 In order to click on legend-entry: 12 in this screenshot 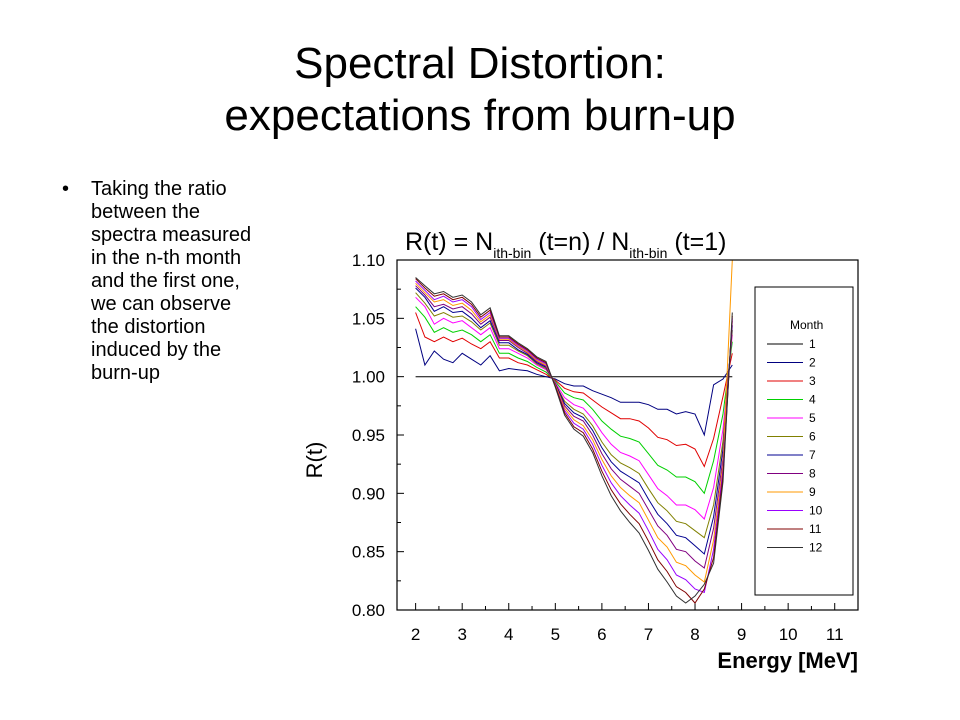, I will do `click(816, 548)`.